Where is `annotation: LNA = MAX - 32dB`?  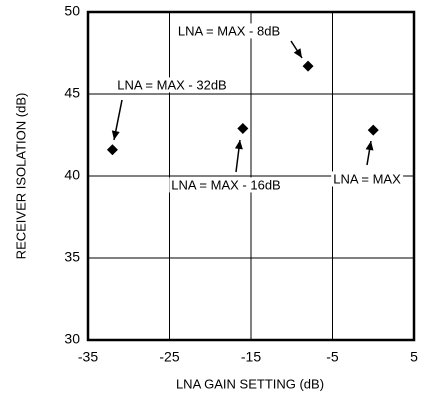
annotation: LNA = MAX - 32dB is located at coordinates (171, 84).